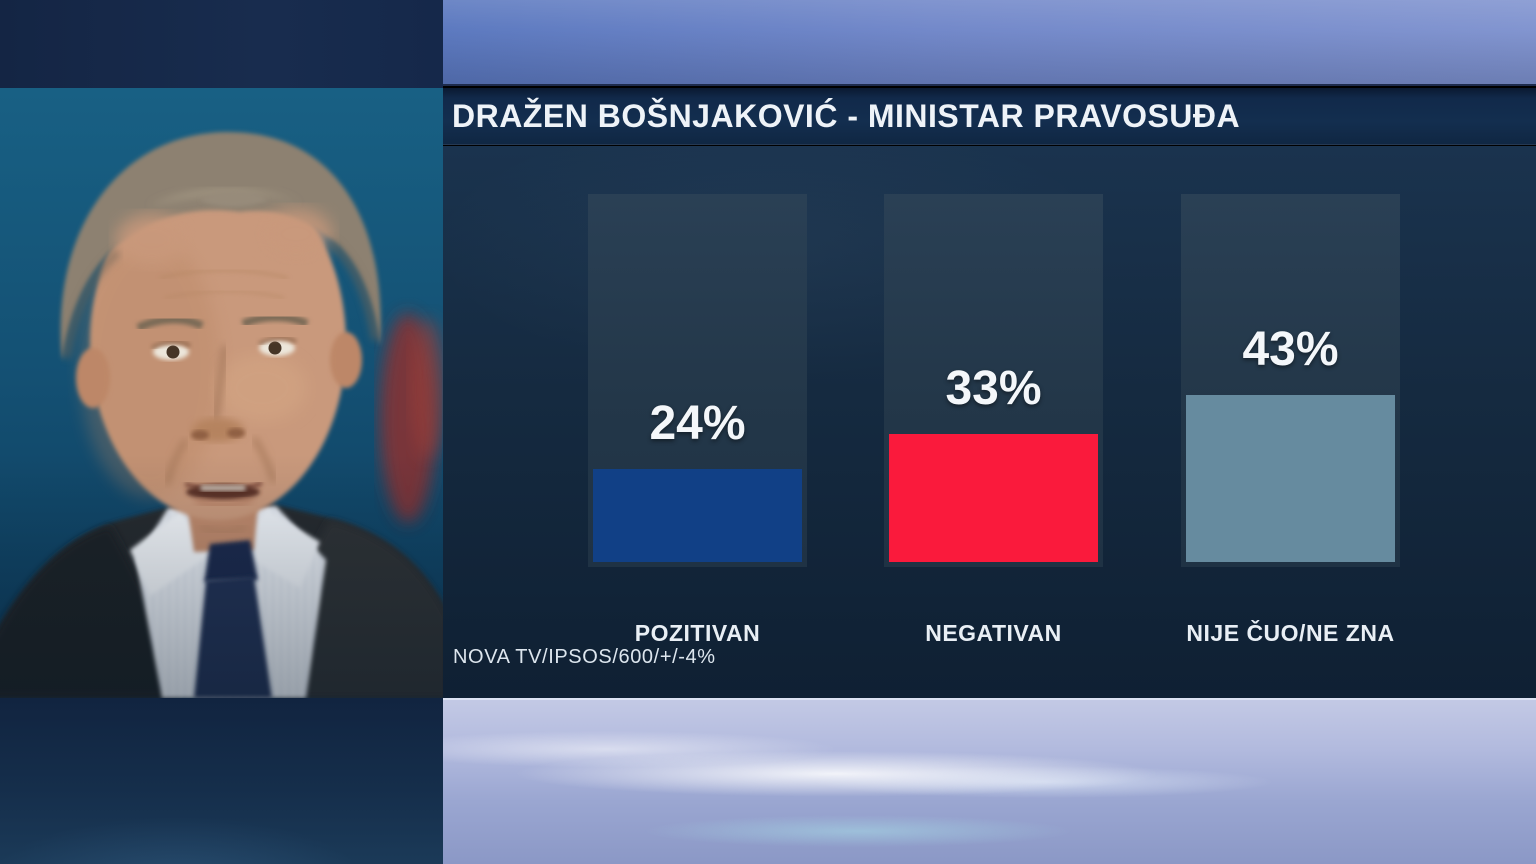  I want to click on bar-column-pozitivan: 24% POZITIVAN, so click(697, 420).